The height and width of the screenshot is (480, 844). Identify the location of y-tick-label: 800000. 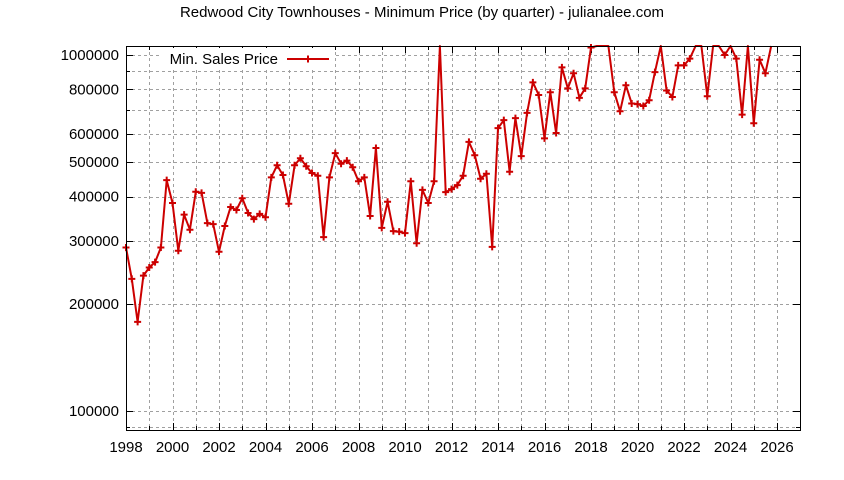
(94, 89).